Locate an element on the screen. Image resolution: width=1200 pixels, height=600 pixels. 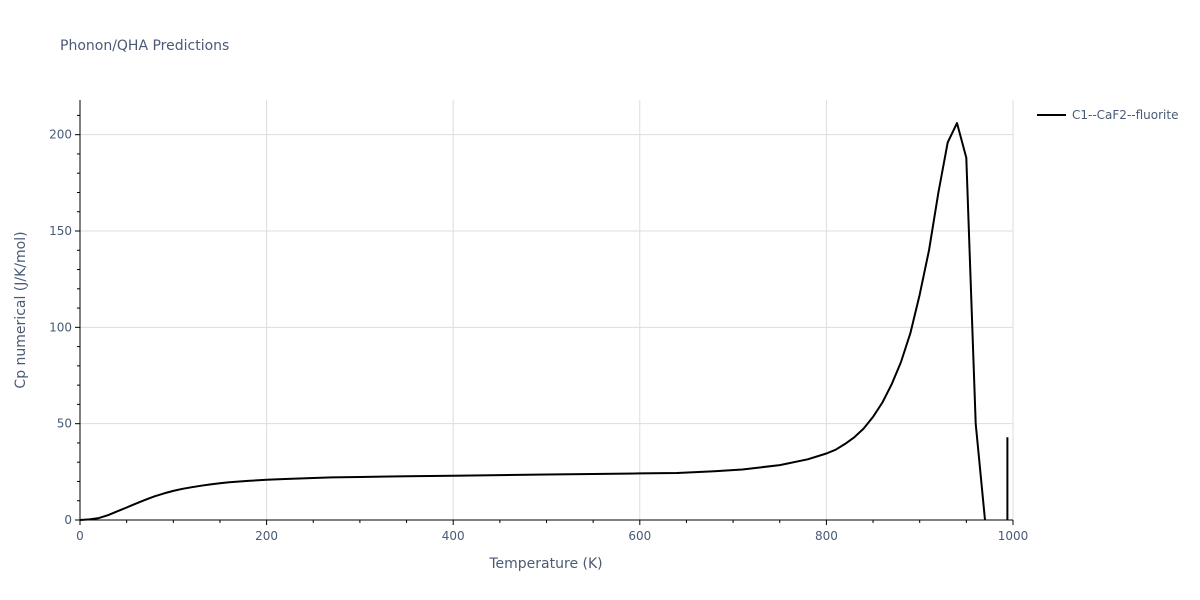
y-tick-label: 0 is located at coordinates (68, 520).